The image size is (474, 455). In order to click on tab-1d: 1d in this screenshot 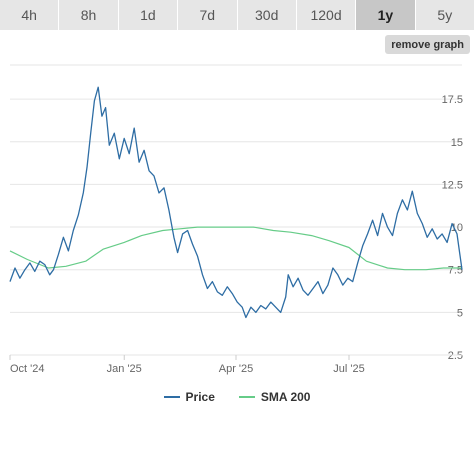, I will do `click(148, 15)`.